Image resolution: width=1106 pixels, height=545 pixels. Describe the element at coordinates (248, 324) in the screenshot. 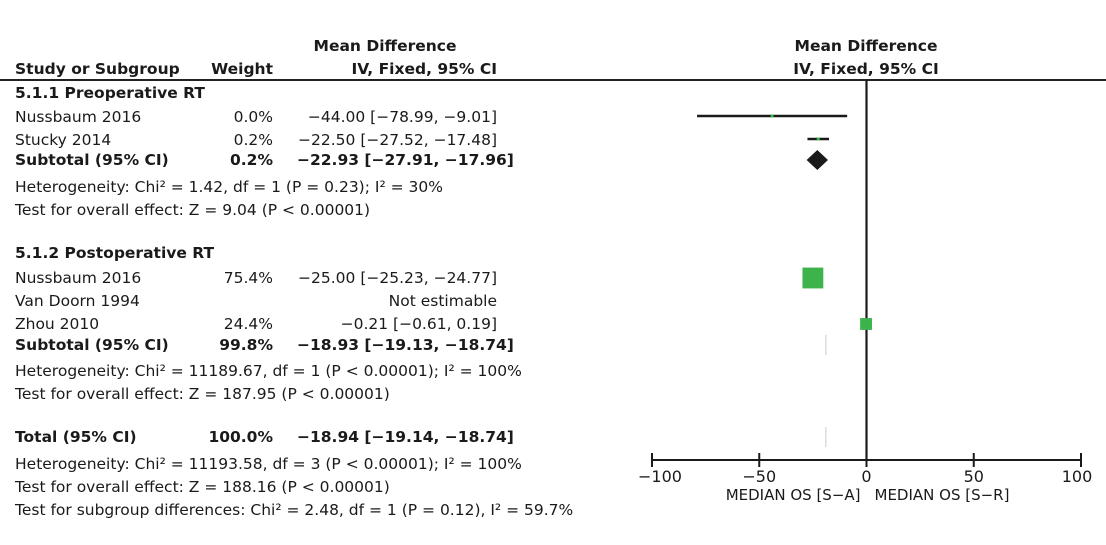

I see `weight-value: 24.4%` at that location.